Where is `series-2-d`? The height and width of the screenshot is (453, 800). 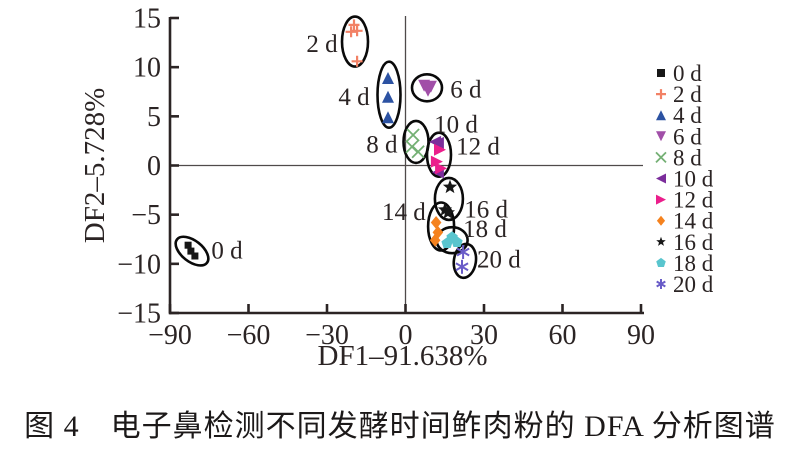
series-2-d is located at coordinates (354, 43).